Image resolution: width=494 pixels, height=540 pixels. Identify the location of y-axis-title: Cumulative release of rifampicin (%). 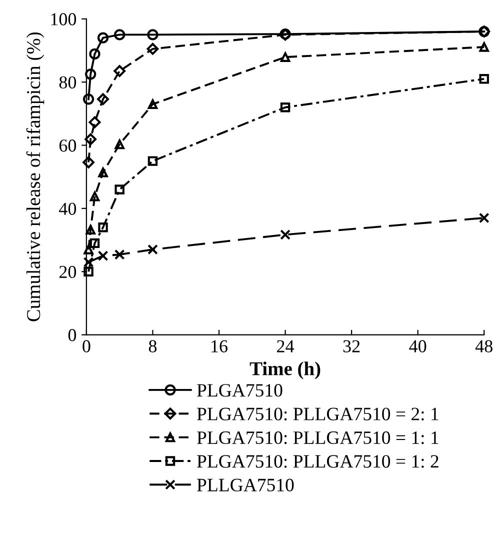
(35, 177).